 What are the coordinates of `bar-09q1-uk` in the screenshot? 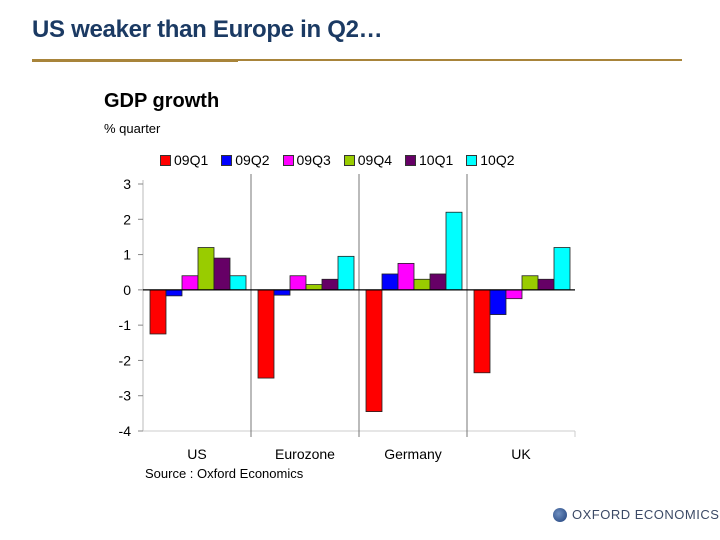 It's located at (482, 331).